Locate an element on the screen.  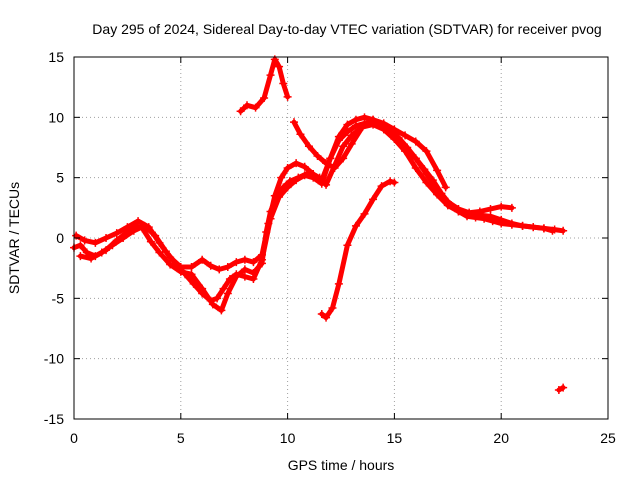
y-tick-label: 5 is located at coordinates (60, 178).